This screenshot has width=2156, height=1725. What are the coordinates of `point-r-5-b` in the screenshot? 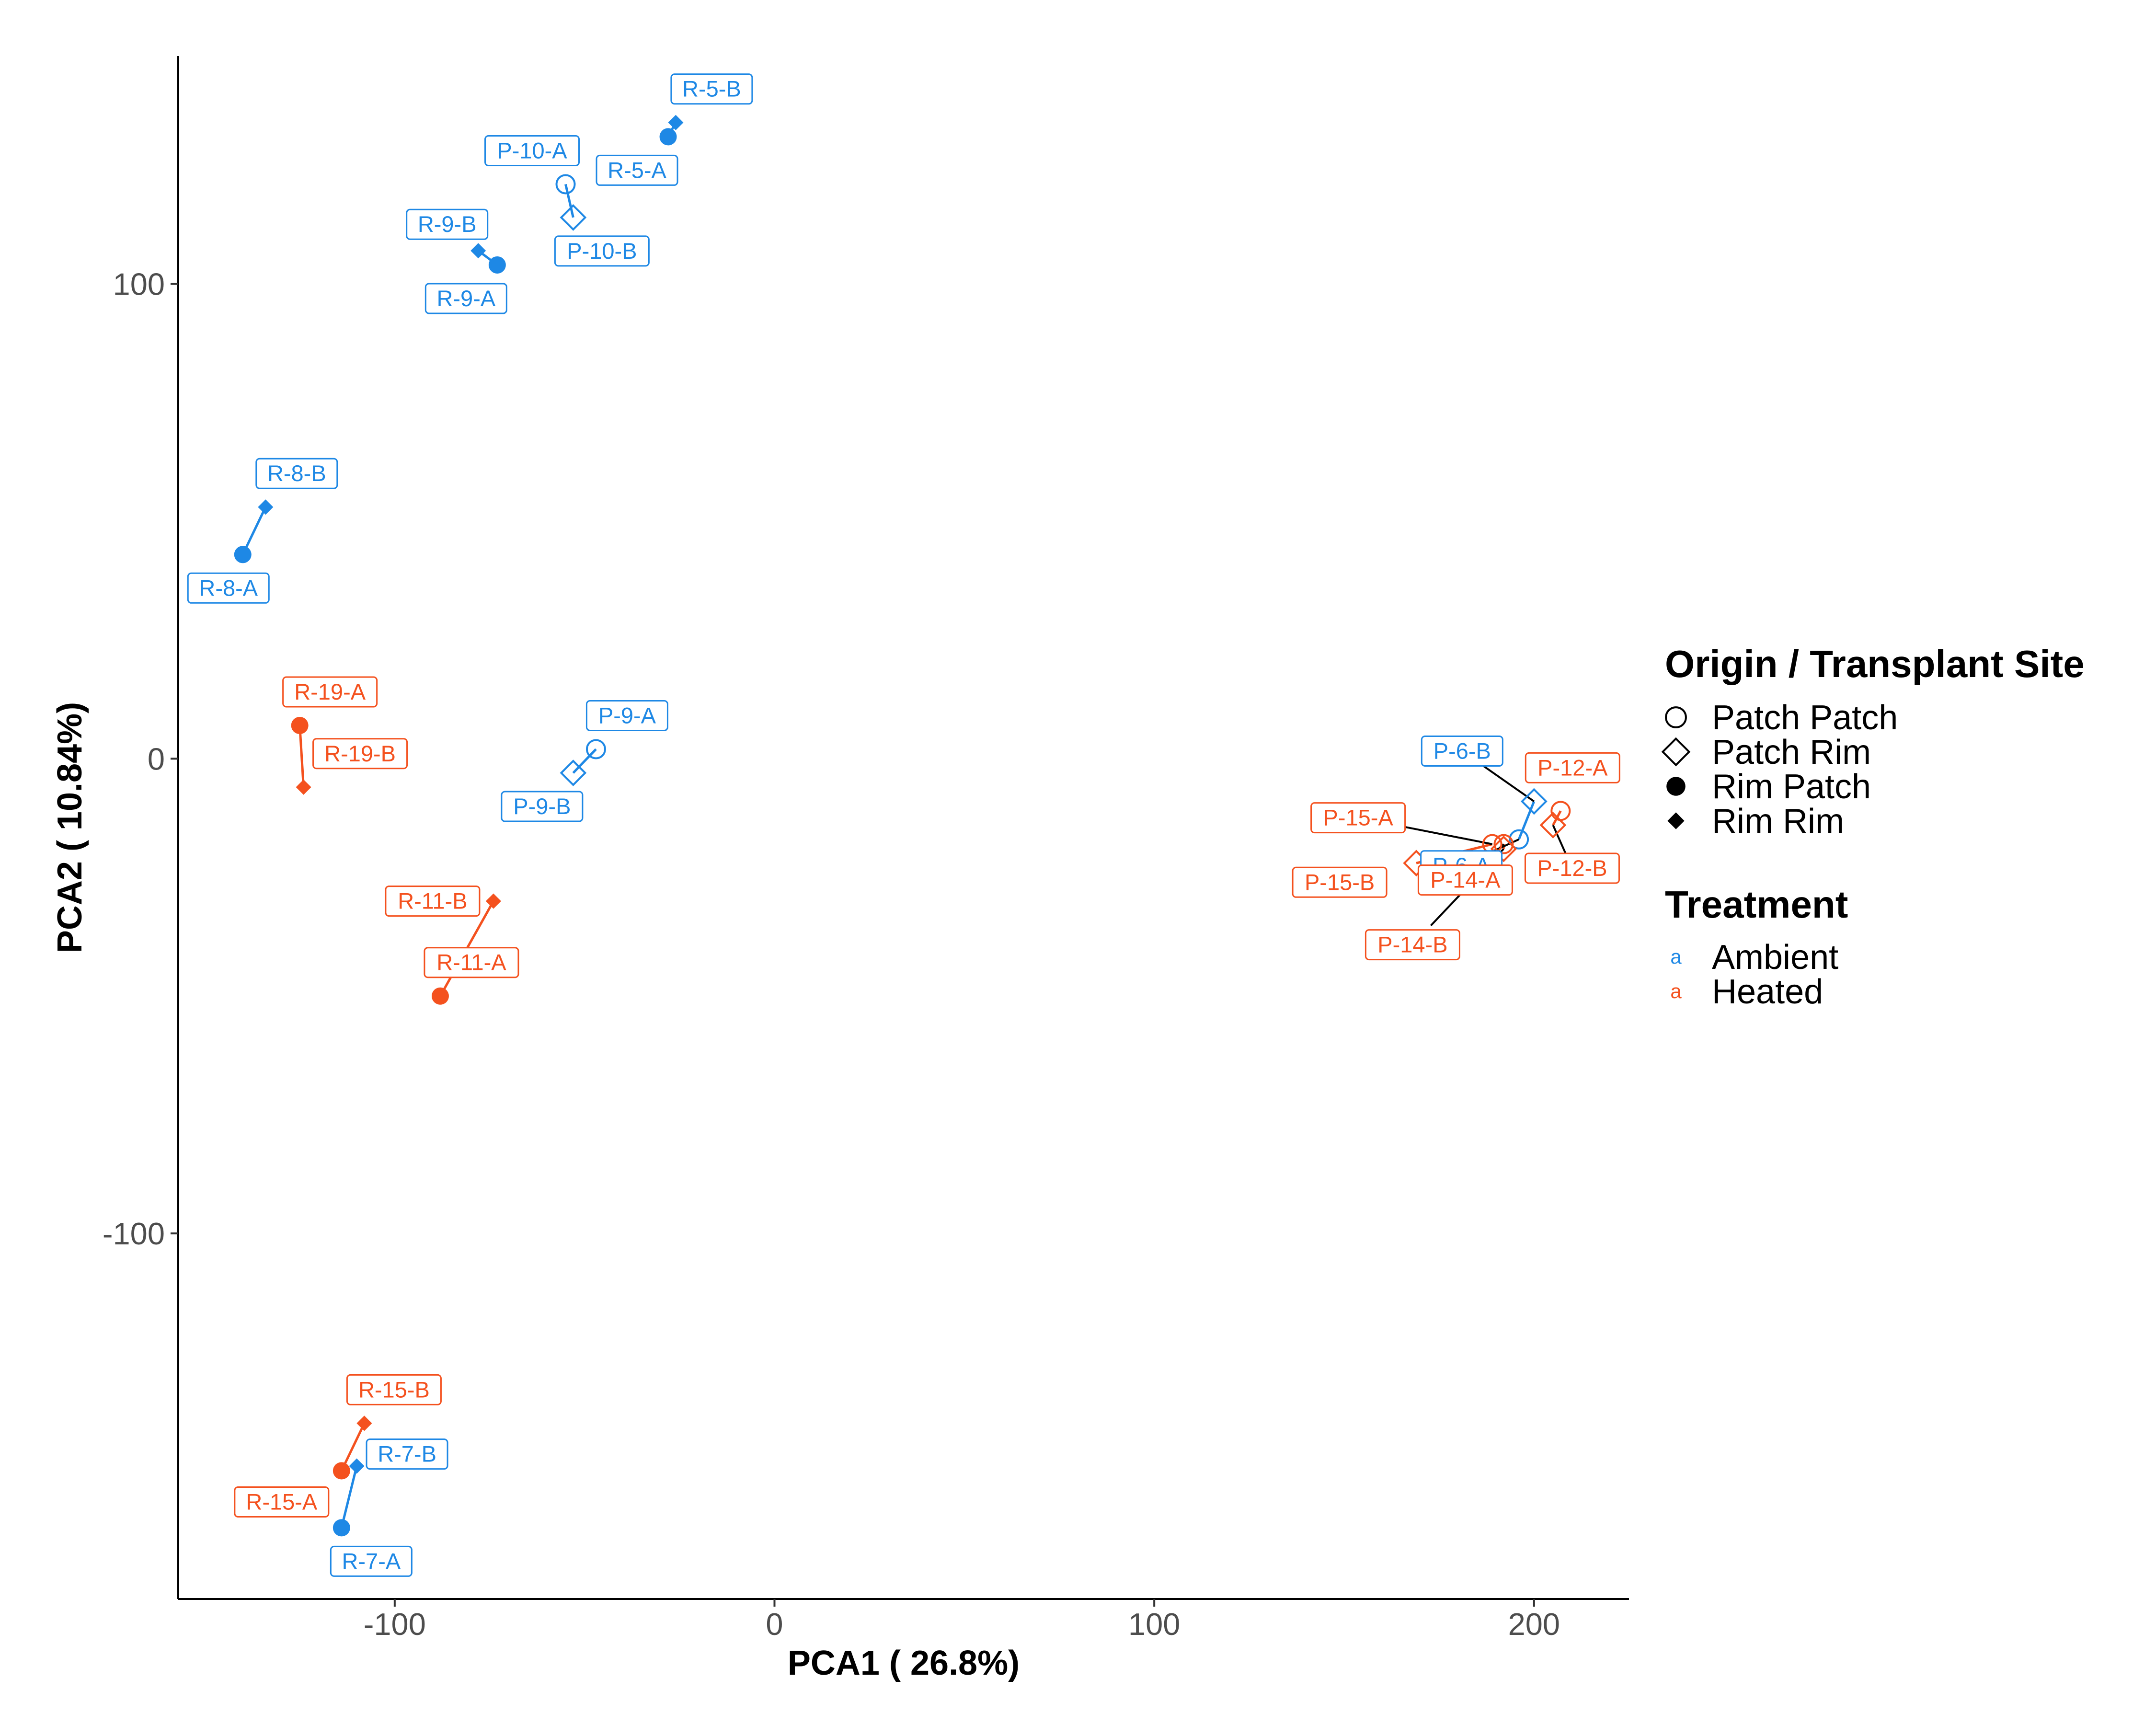 It's located at (676, 122).